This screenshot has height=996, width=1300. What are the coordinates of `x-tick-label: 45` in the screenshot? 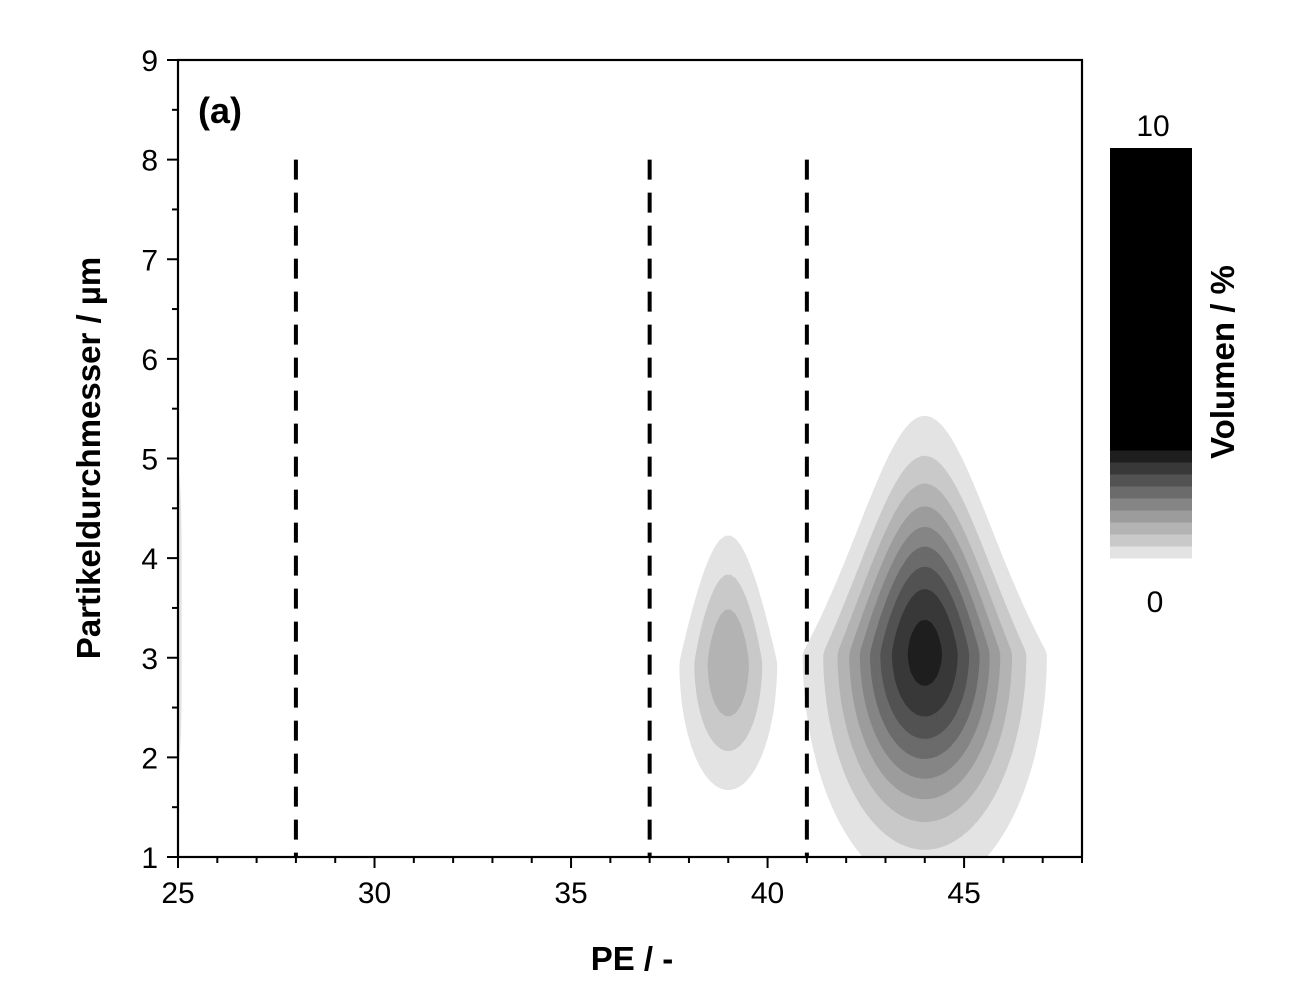 It's located at (963, 893).